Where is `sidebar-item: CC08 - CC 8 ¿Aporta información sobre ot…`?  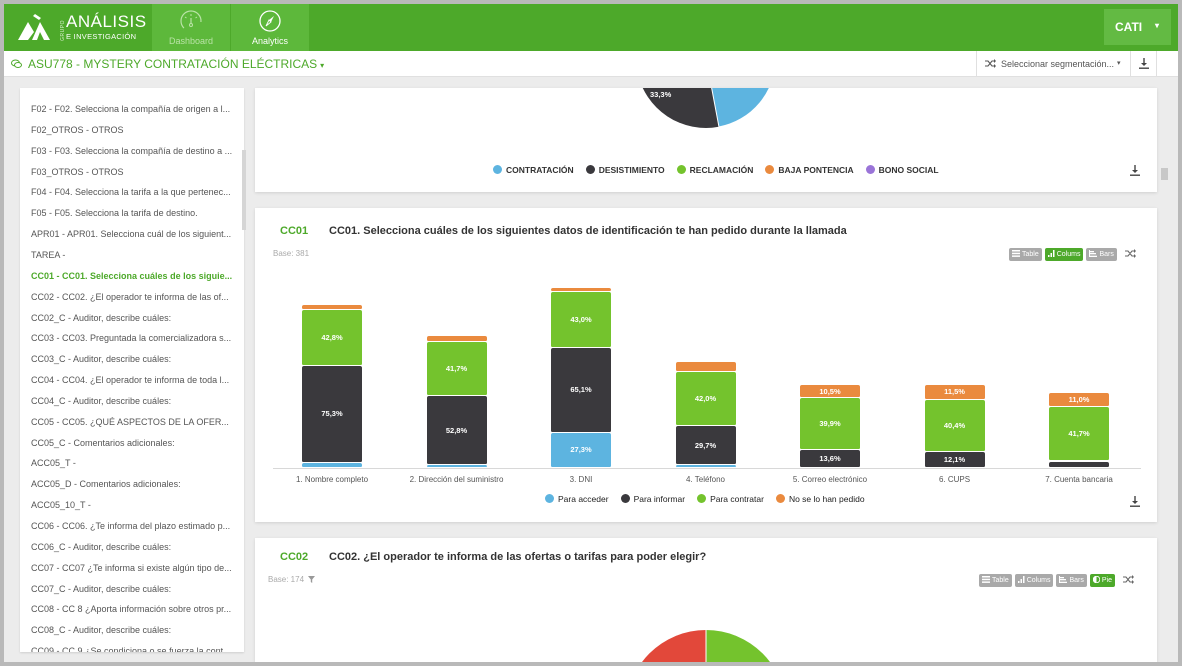 sidebar-item: CC08 - CC 8 ¿Aporta información sobre ot… is located at coordinates (131, 609).